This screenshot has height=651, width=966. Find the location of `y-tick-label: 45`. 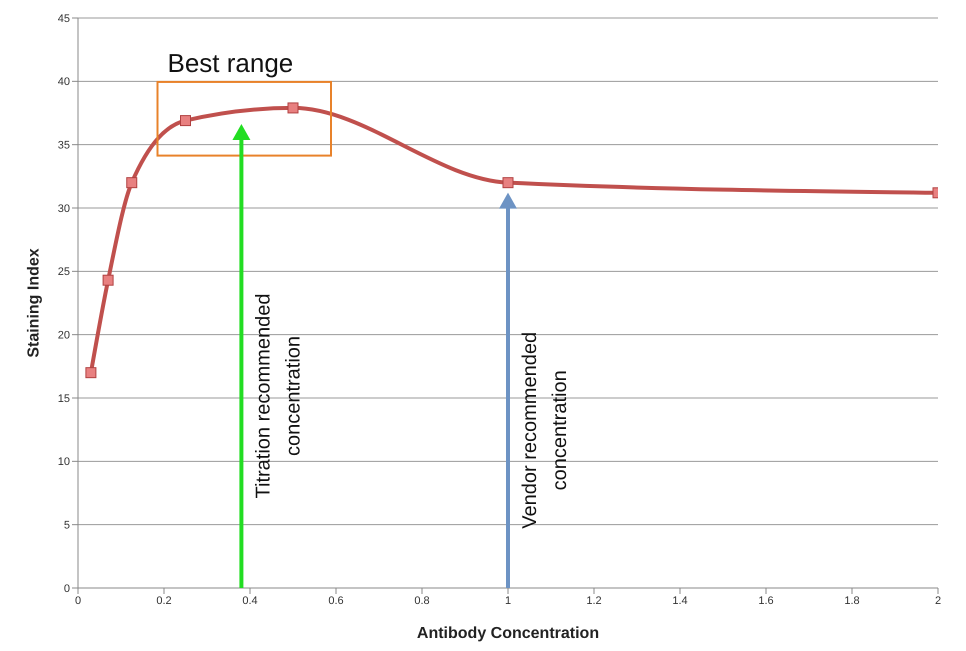

y-tick-label: 45 is located at coordinates (64, 18).